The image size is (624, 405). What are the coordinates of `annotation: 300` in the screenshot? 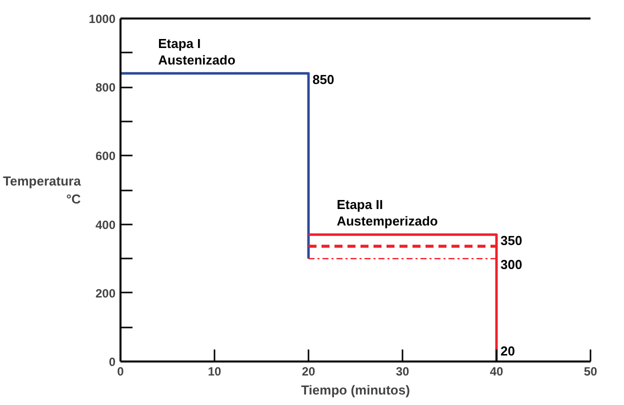 It's located at (511, 264).